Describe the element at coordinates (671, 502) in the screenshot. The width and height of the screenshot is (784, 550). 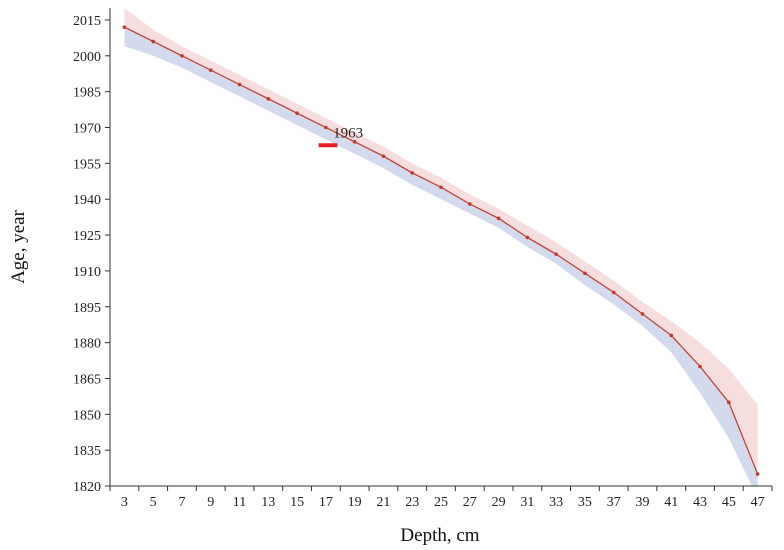
I see `x-tick-label: 41` at that location.